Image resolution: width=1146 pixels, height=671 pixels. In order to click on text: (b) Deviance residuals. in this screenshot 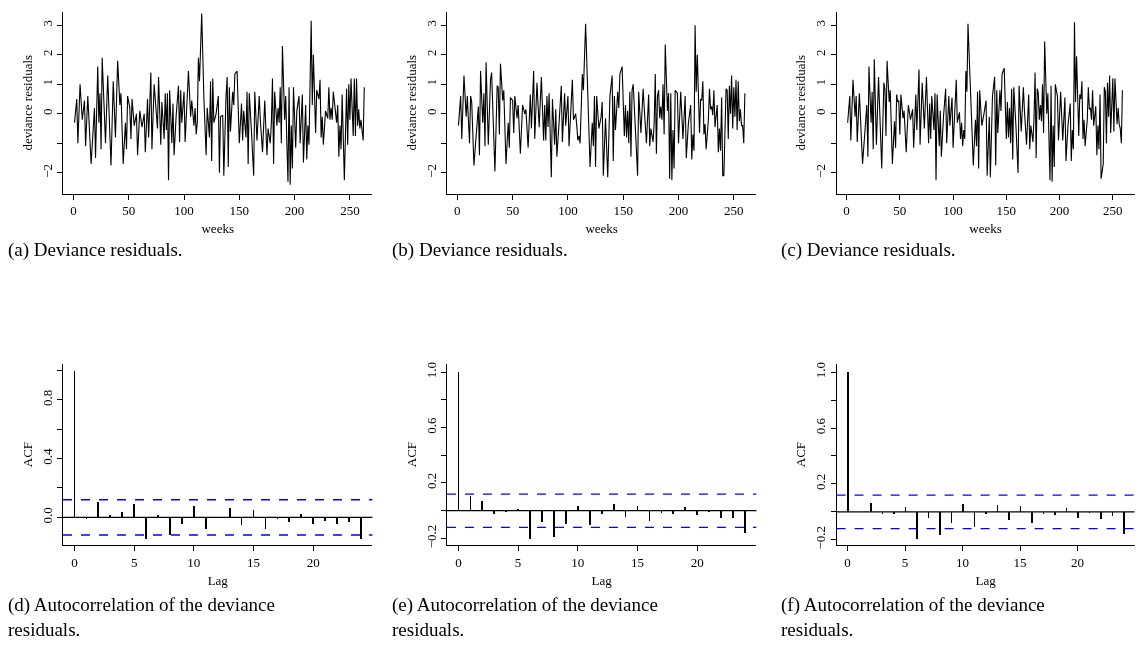, I will do `click(480, 250)`.